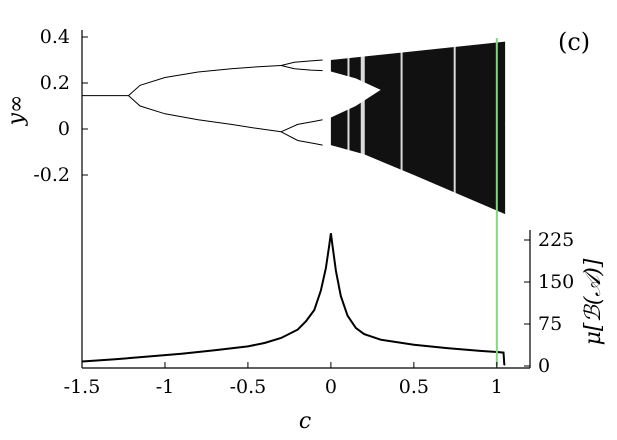 The image size is (617, 440). What do you see at coordinates (331, 387) in the screenshot?
I see `x-tick-label: 0` at bounding box center [331, 387].